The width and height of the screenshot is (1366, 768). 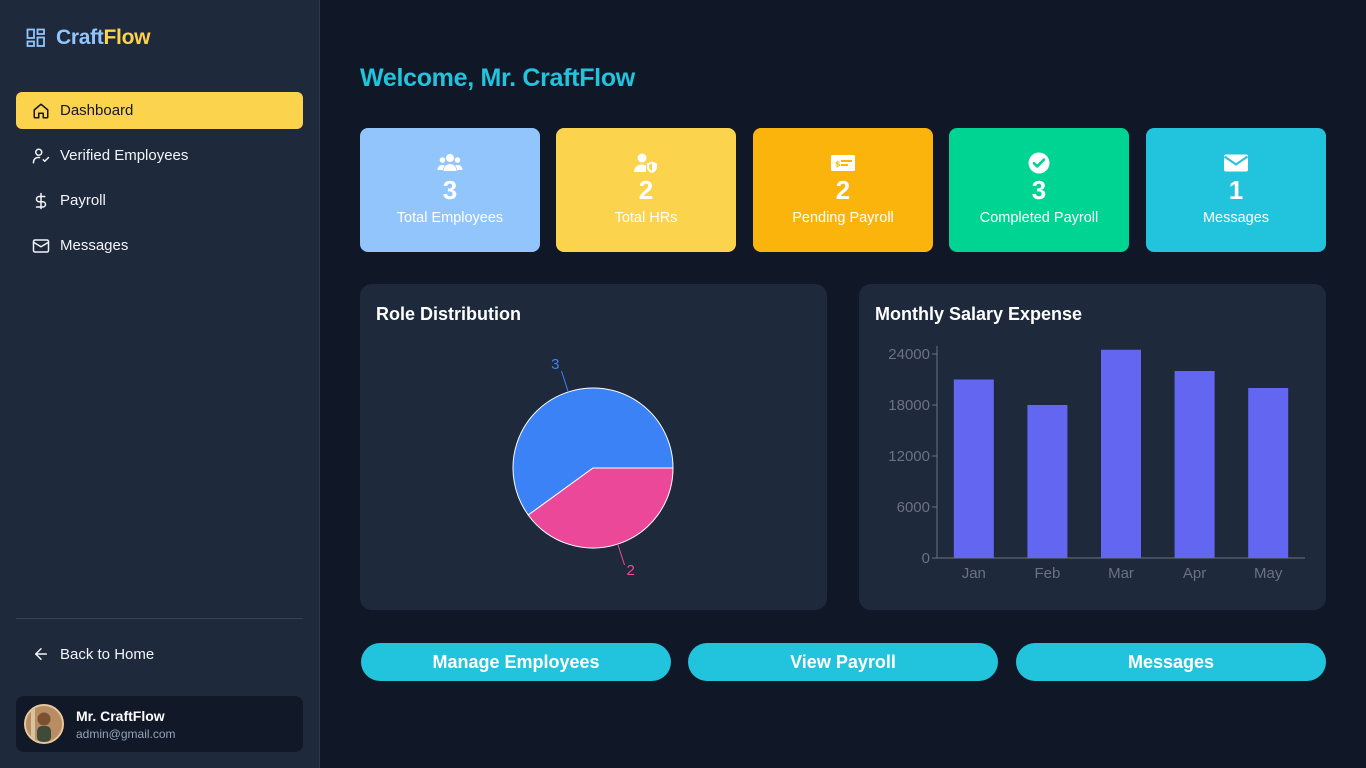 What do you see at coordinates (1236, 218) in the screenshot?
I see `stat-label: Messages` at bounding box center [1236, 218].